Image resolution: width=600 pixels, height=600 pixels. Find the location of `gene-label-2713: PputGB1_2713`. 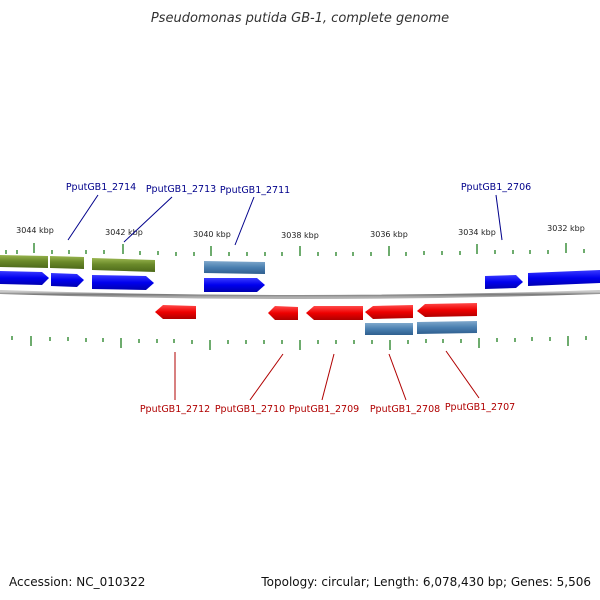

gene-label-2713: PputGB1_2713 is located at coordinates (181, 189).